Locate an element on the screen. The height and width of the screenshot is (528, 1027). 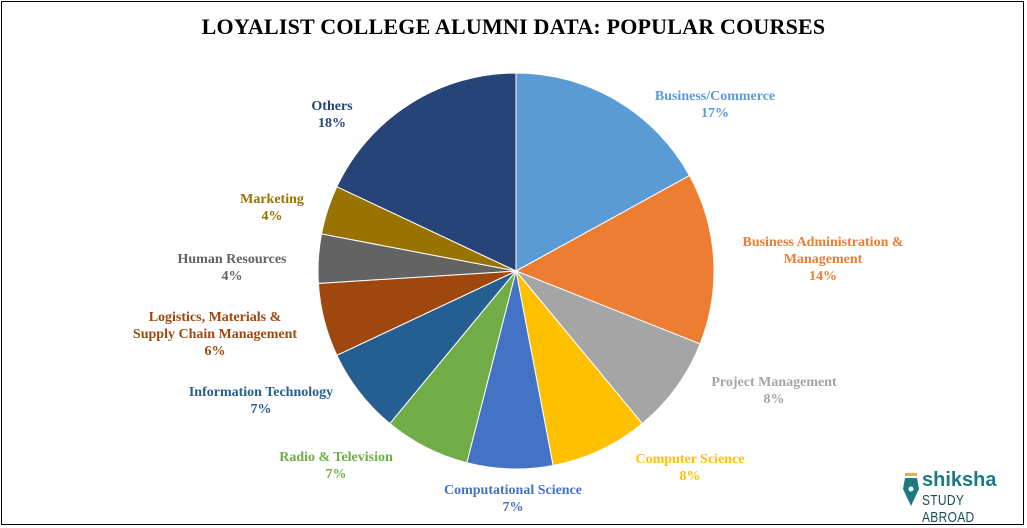
label-business-administration: Business Administration & Management 14% is located at coordinates (822, 259).